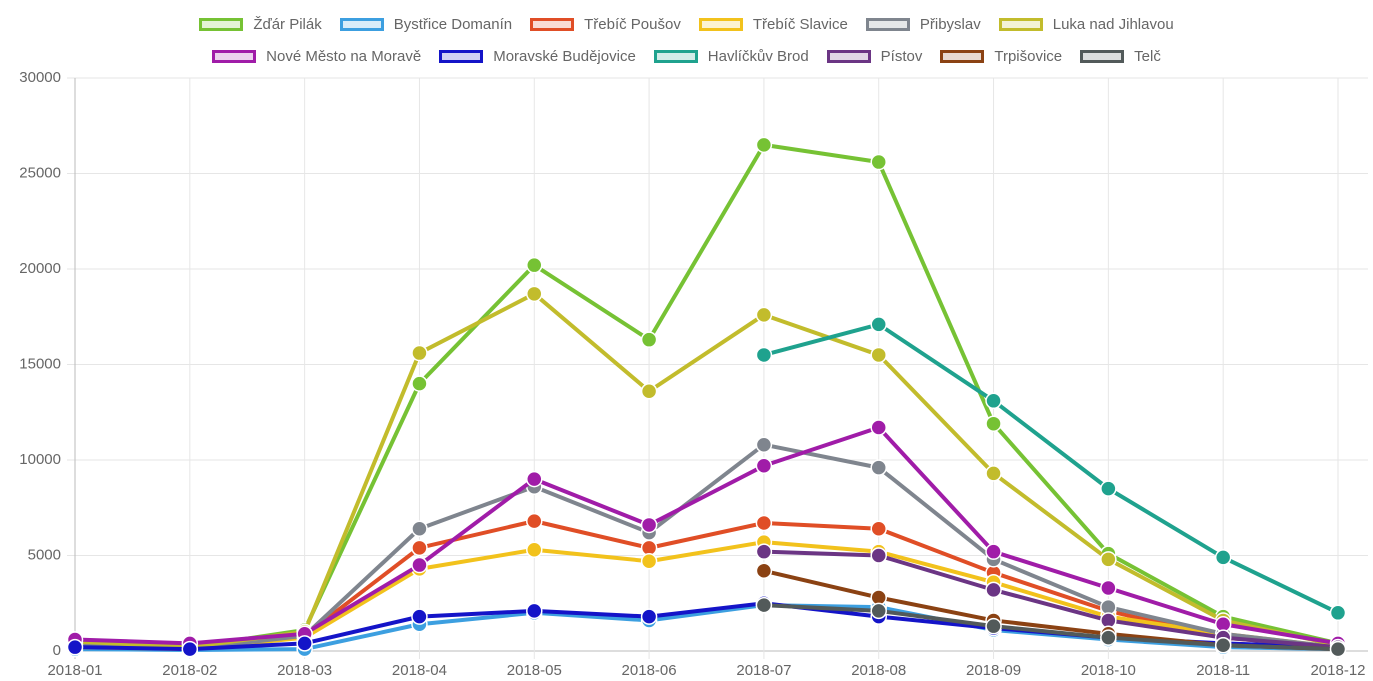  I want to click on legend-item: Třebíč Poušov, so click(605, 24).